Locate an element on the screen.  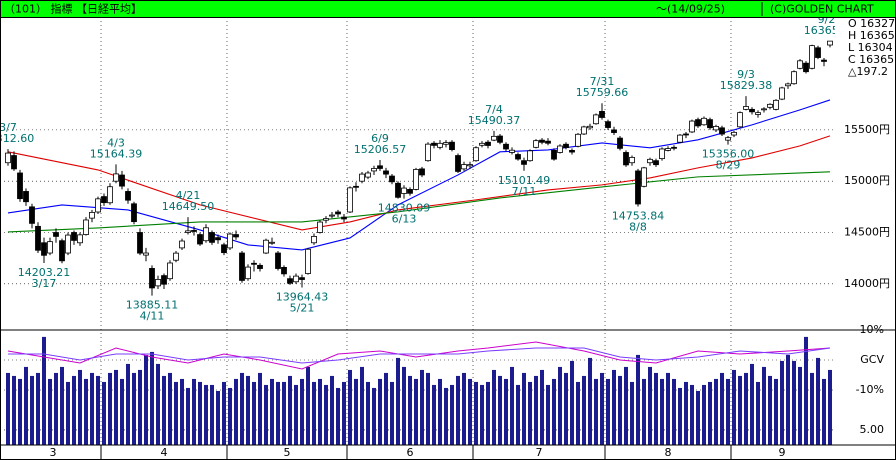
annotation-price: 14203.21 is located at coordinates (44, 272).